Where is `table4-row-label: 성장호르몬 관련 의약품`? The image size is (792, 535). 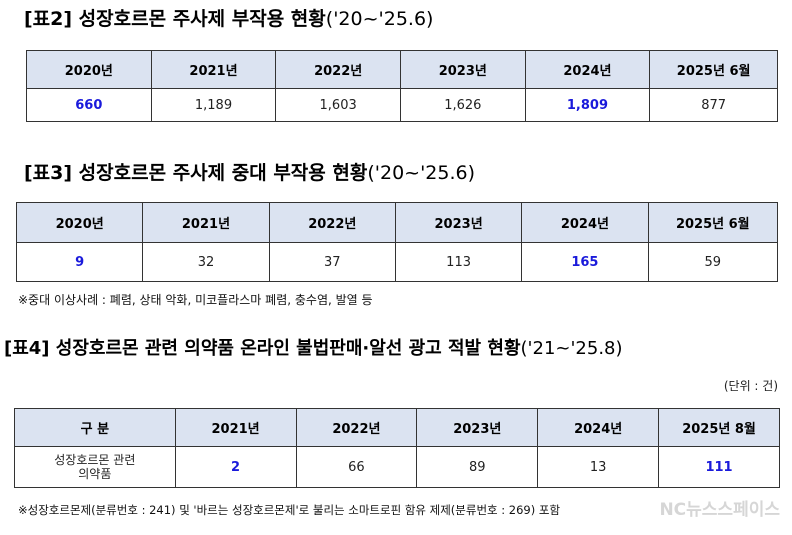 table4-row-label: 성장호르몬 관련 의약품 is located at coordinates (95, 467).